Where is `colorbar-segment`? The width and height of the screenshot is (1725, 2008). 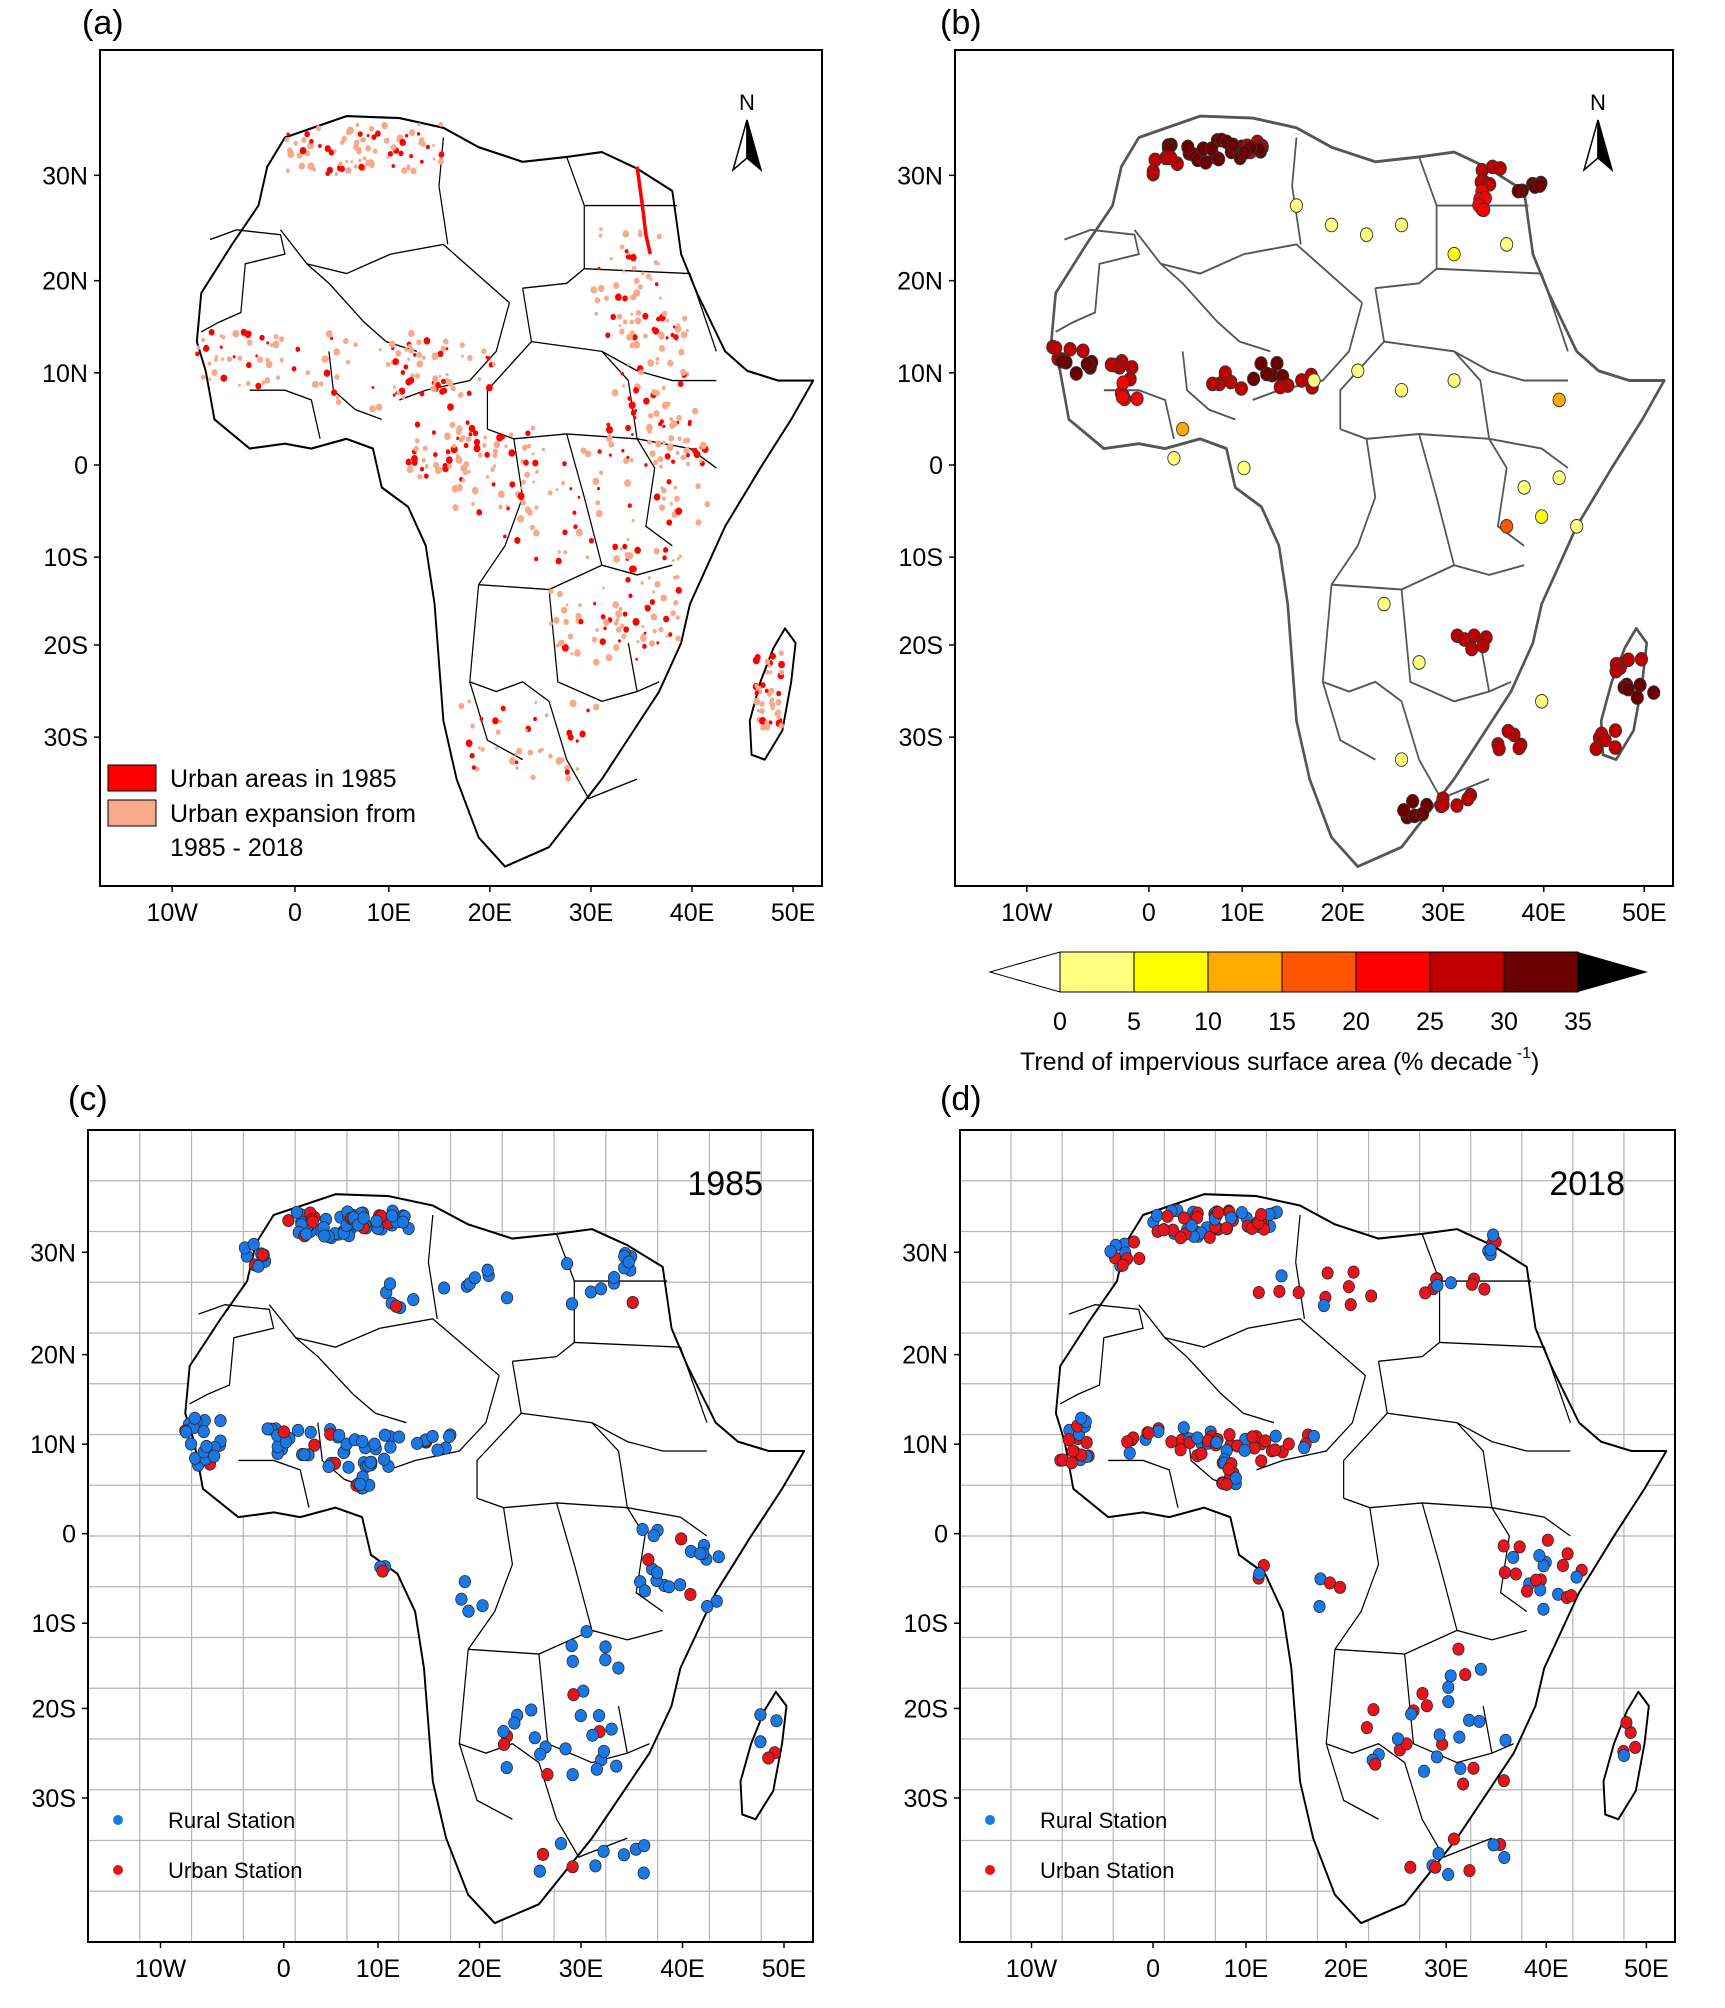
colorbar-segment is located at coordinates (1541, 972).